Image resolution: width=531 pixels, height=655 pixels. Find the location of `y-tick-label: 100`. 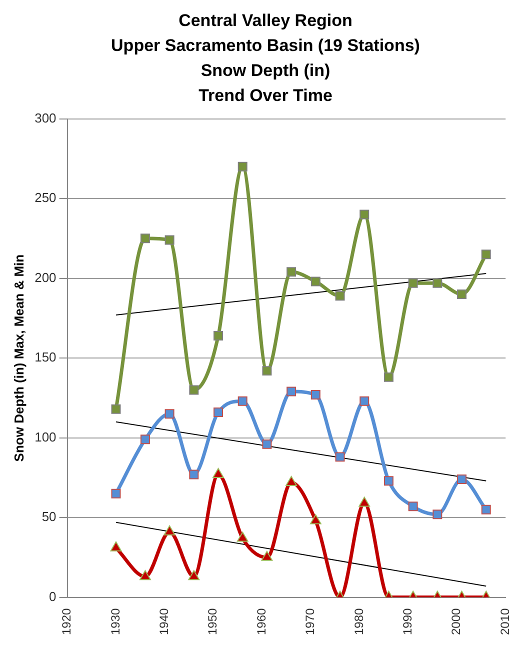

y-tick-label: 100 is located at coordinates (45, 436).